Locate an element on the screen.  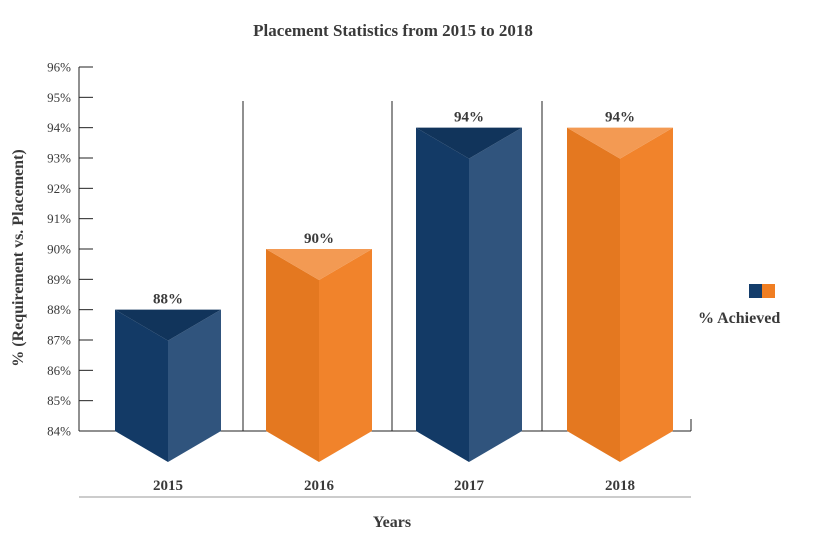
bar-2017 is located at coordinates (469, 295).